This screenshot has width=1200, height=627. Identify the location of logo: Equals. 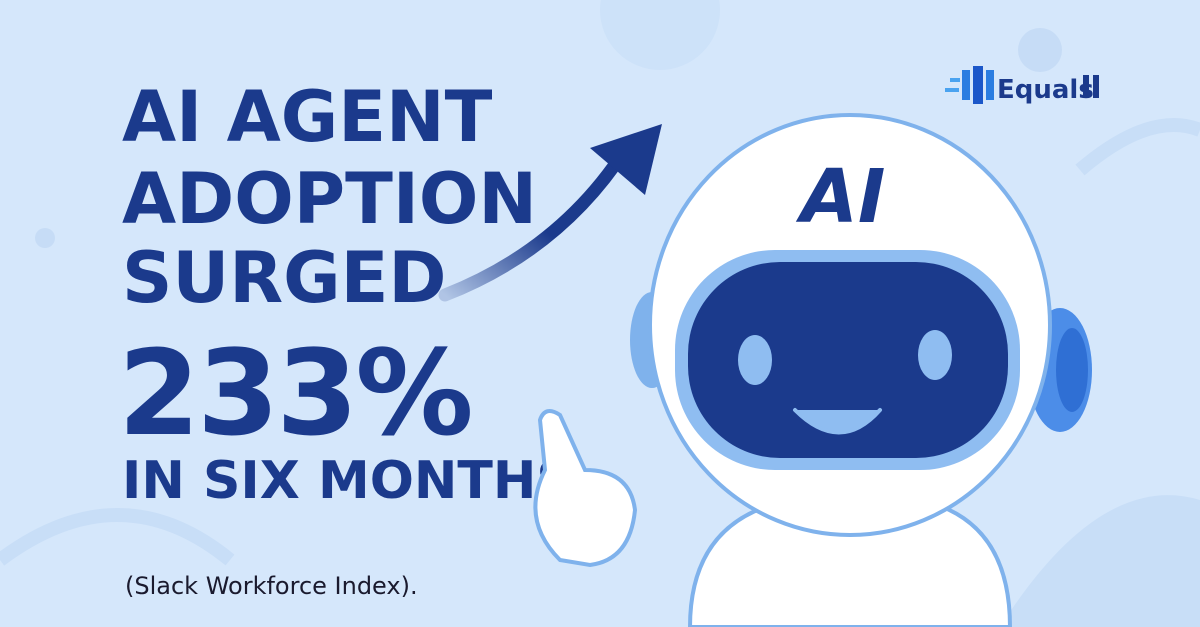
(1022, 85).